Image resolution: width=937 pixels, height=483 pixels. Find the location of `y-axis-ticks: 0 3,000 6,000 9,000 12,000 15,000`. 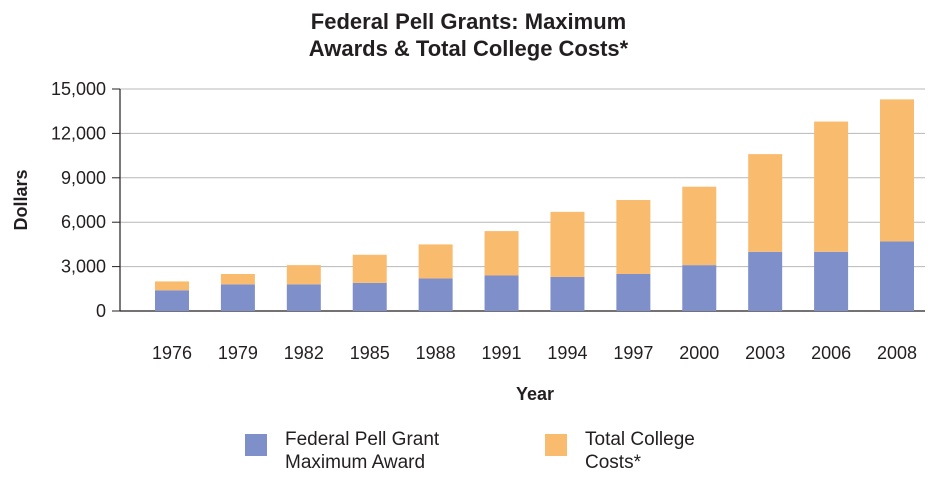

y-axis-ticks: 0 3,000 6,000 9,000 12,000 15,000 is located at coordinates (78, 200).